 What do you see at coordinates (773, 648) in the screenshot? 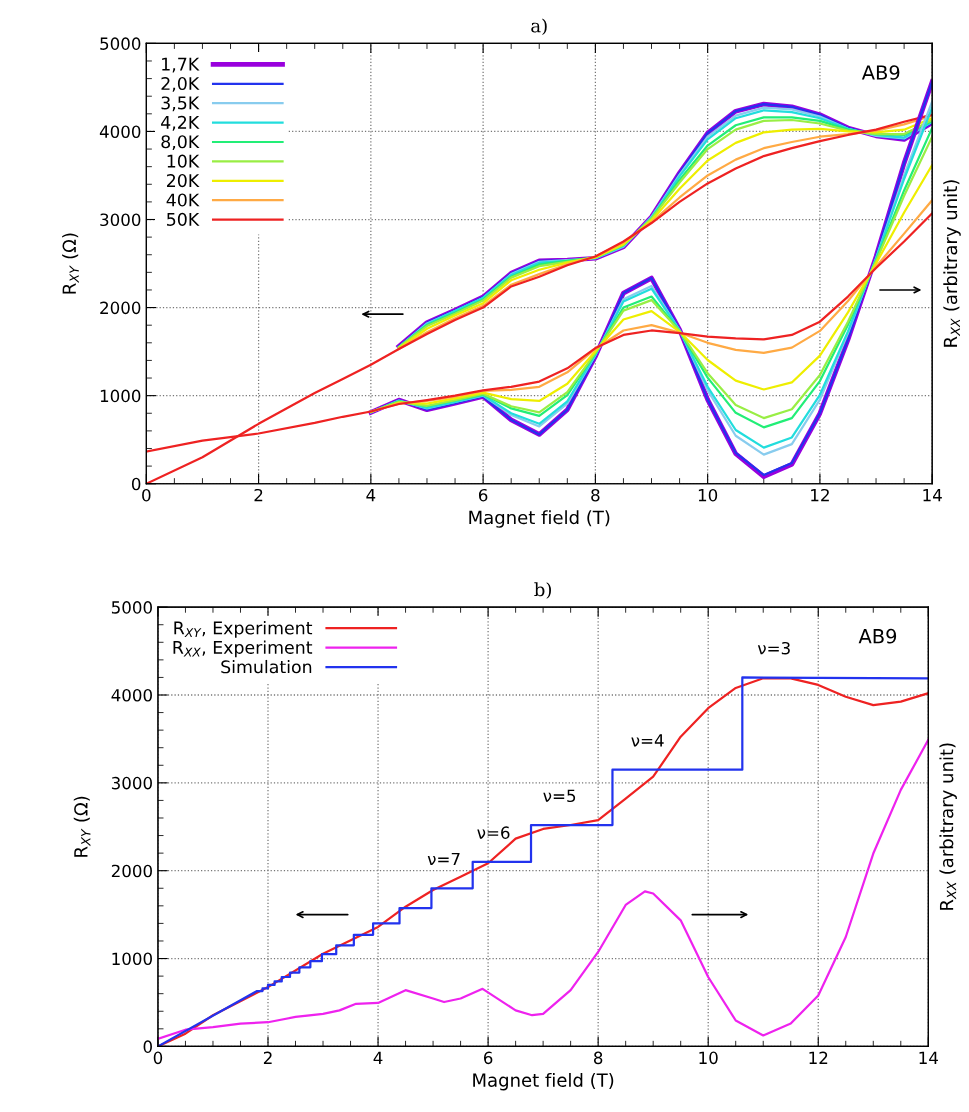
I see `annotation: ν=3` at bounding box center [773, 648].